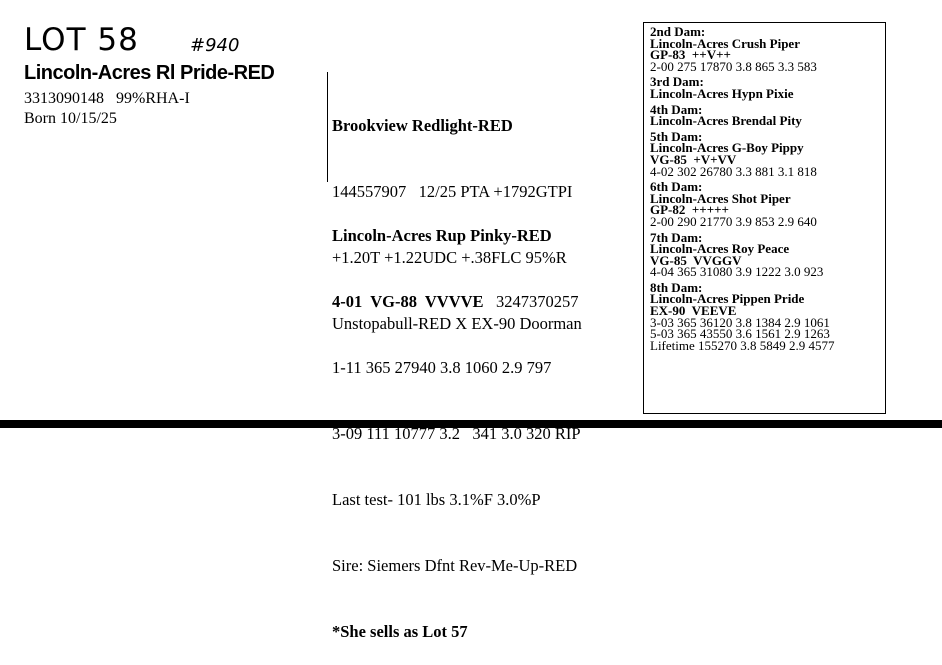 The width and height of the screenshot is (942, 665). I want to click on ancestor-classification: GP-83 ++V++, so click(690, 55).